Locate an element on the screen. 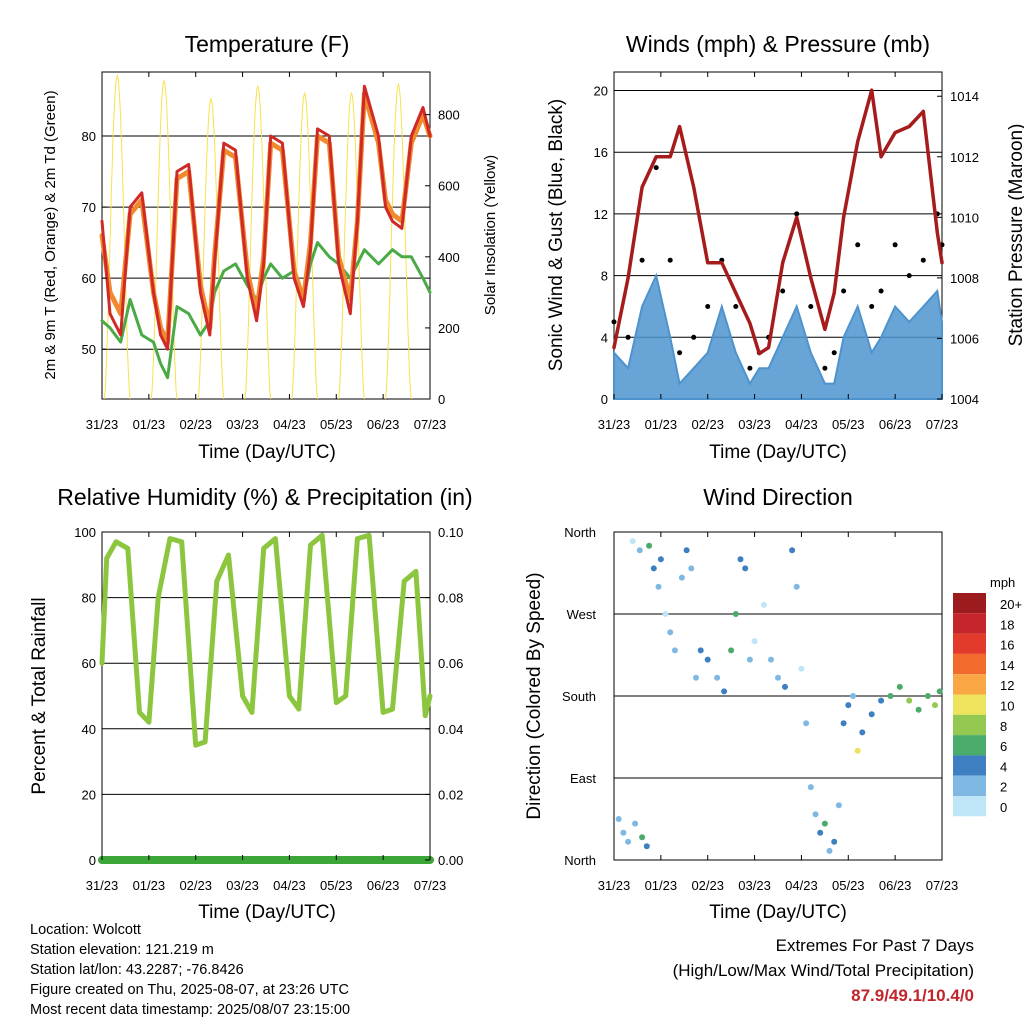 This screenshot has height=1024, width=1024. legend-label: 6 is located at coordinates (1003, 746).